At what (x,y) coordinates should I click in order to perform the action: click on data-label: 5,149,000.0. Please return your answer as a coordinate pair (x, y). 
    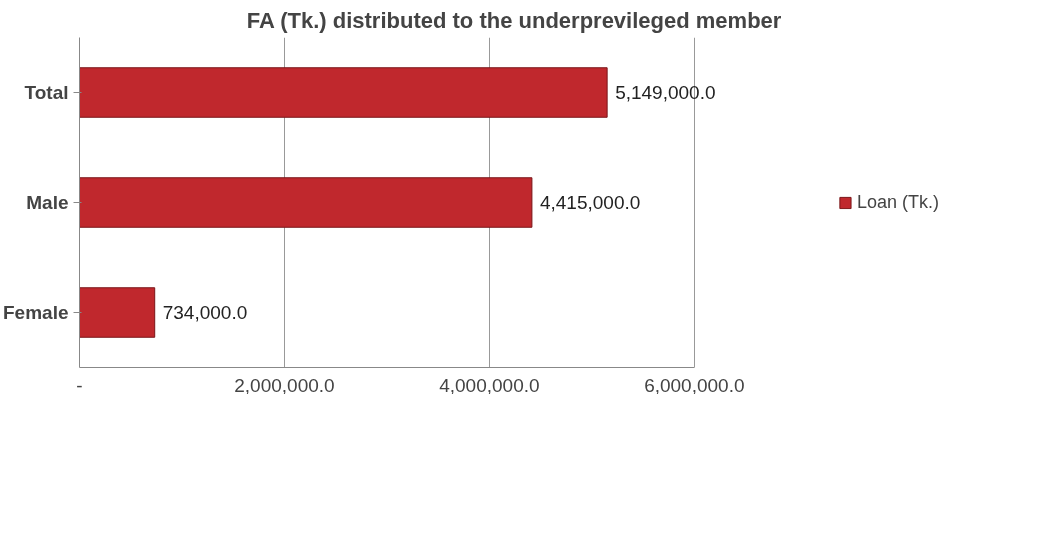
    Looking at the image, I should click on (665, 92).